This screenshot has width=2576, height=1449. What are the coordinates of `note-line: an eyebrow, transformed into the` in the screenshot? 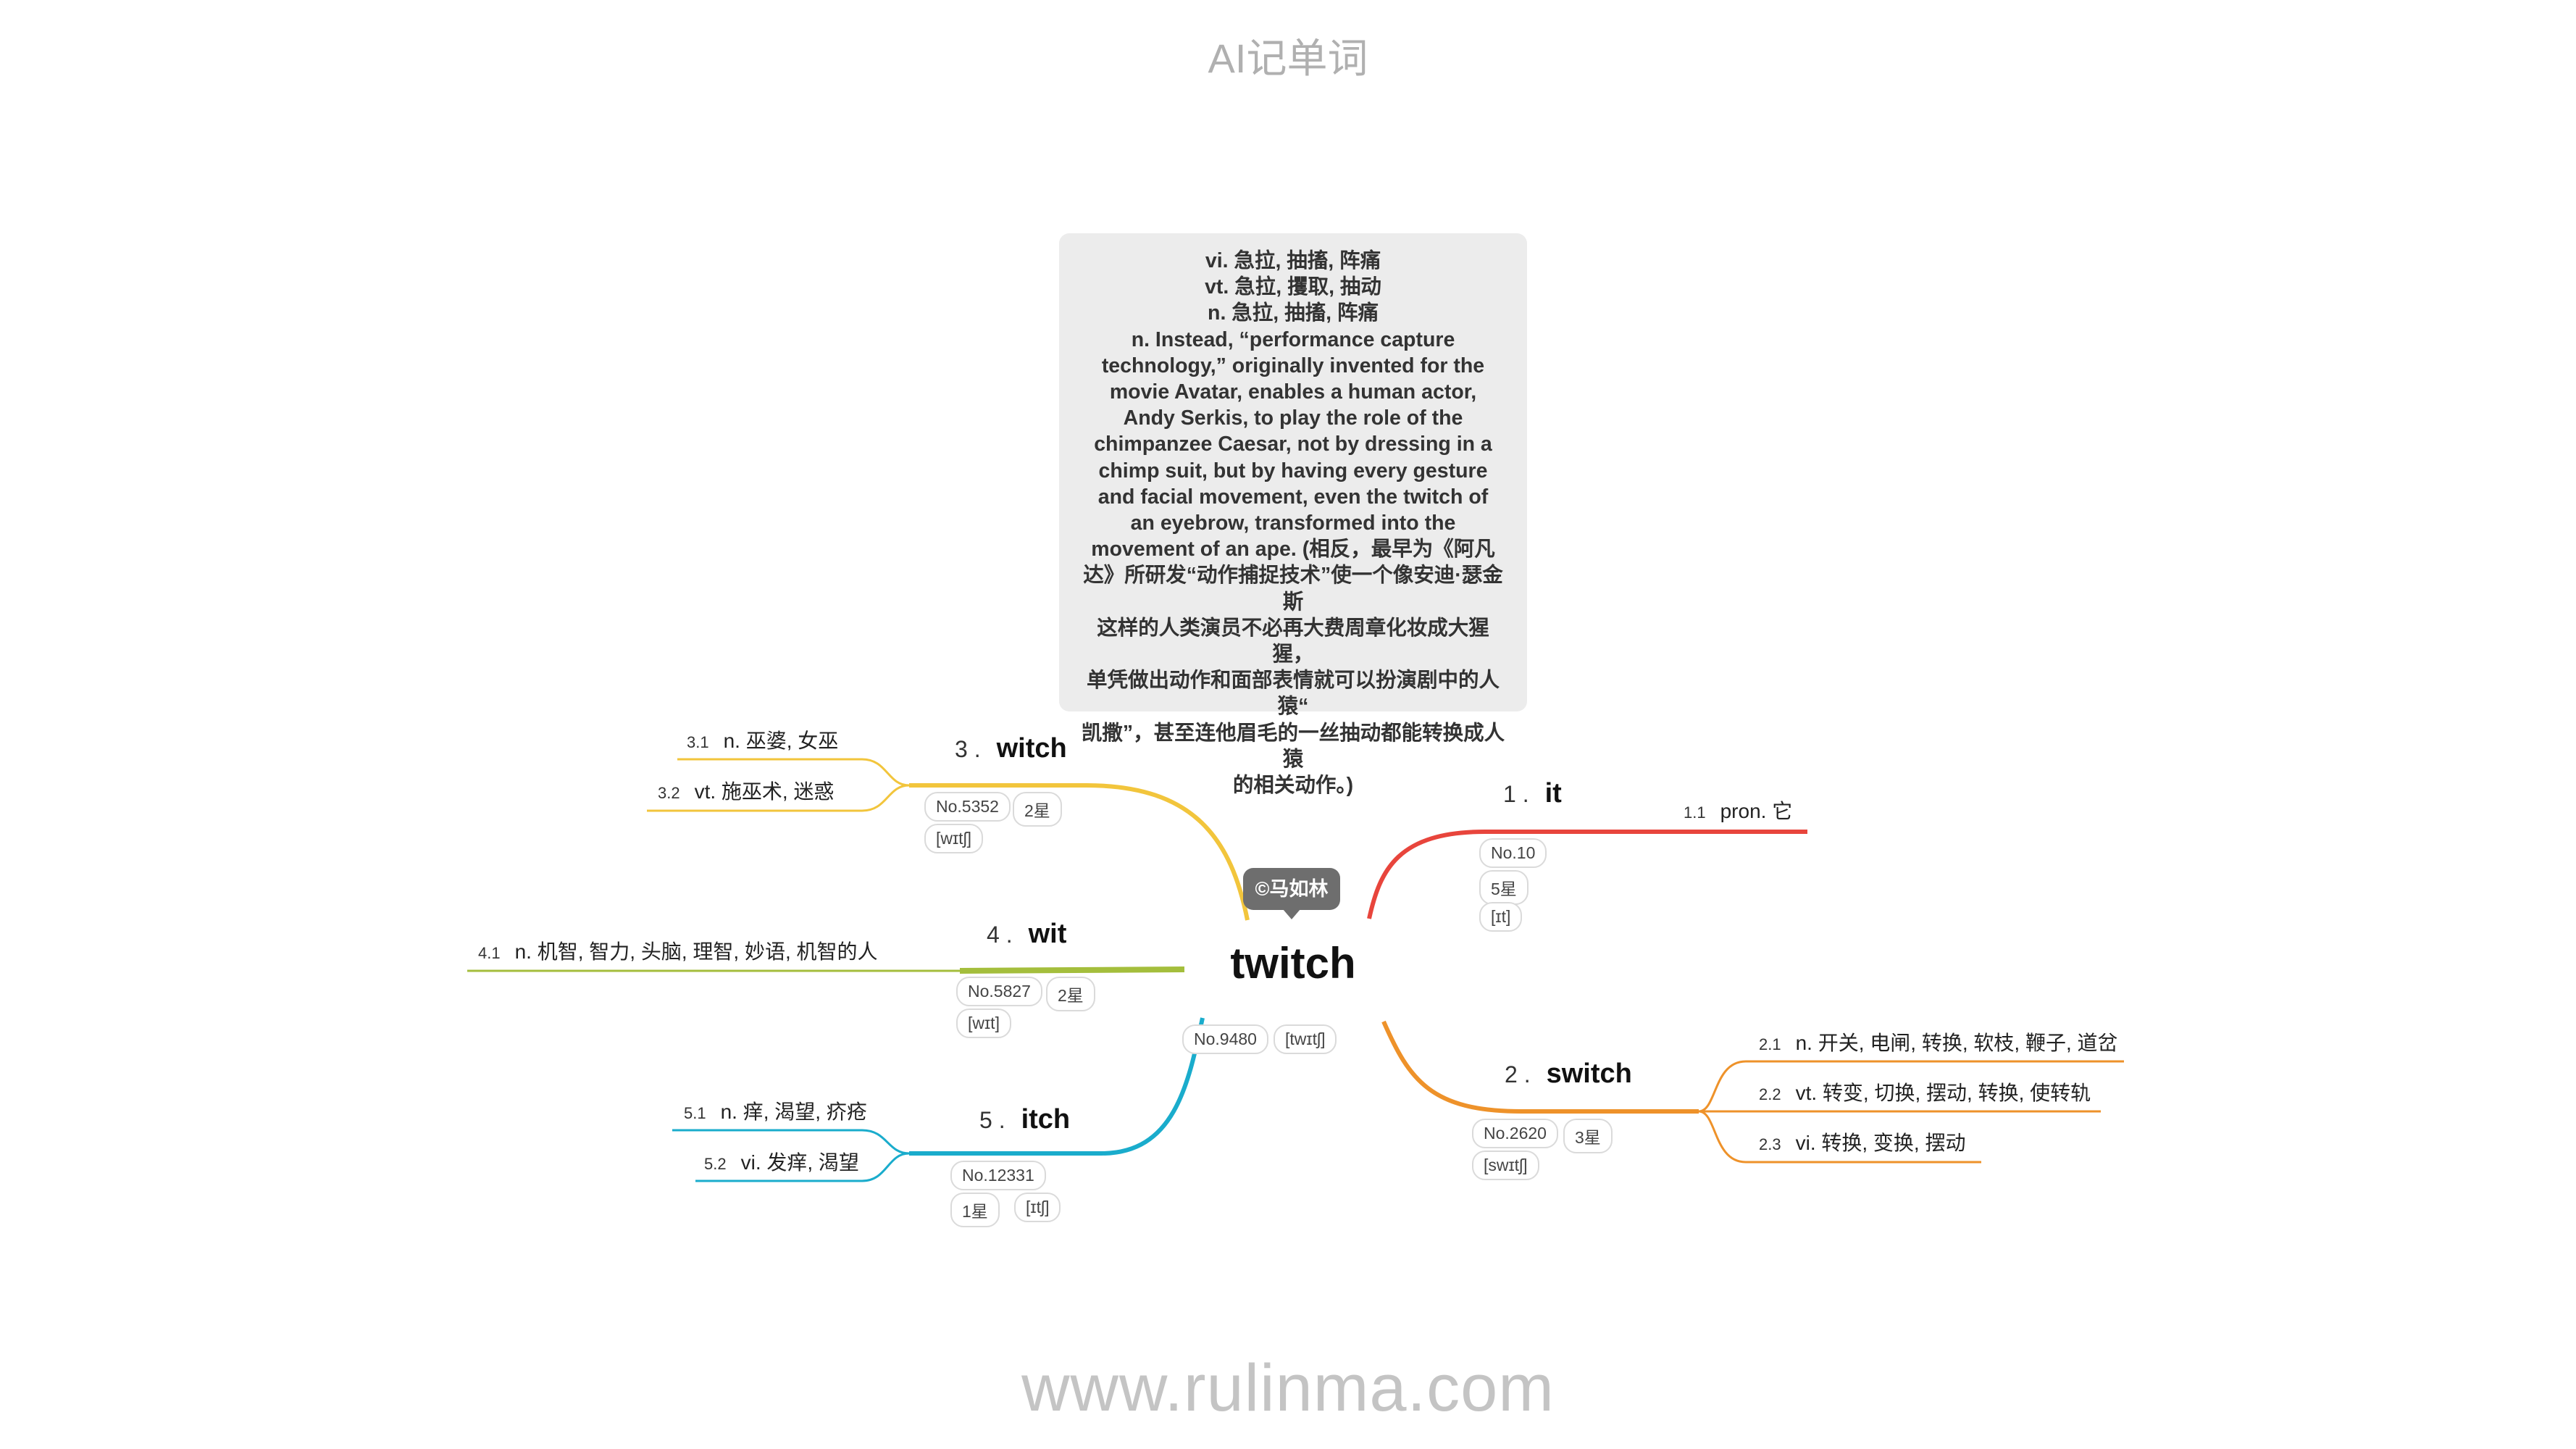 It's located at (1293, 523).